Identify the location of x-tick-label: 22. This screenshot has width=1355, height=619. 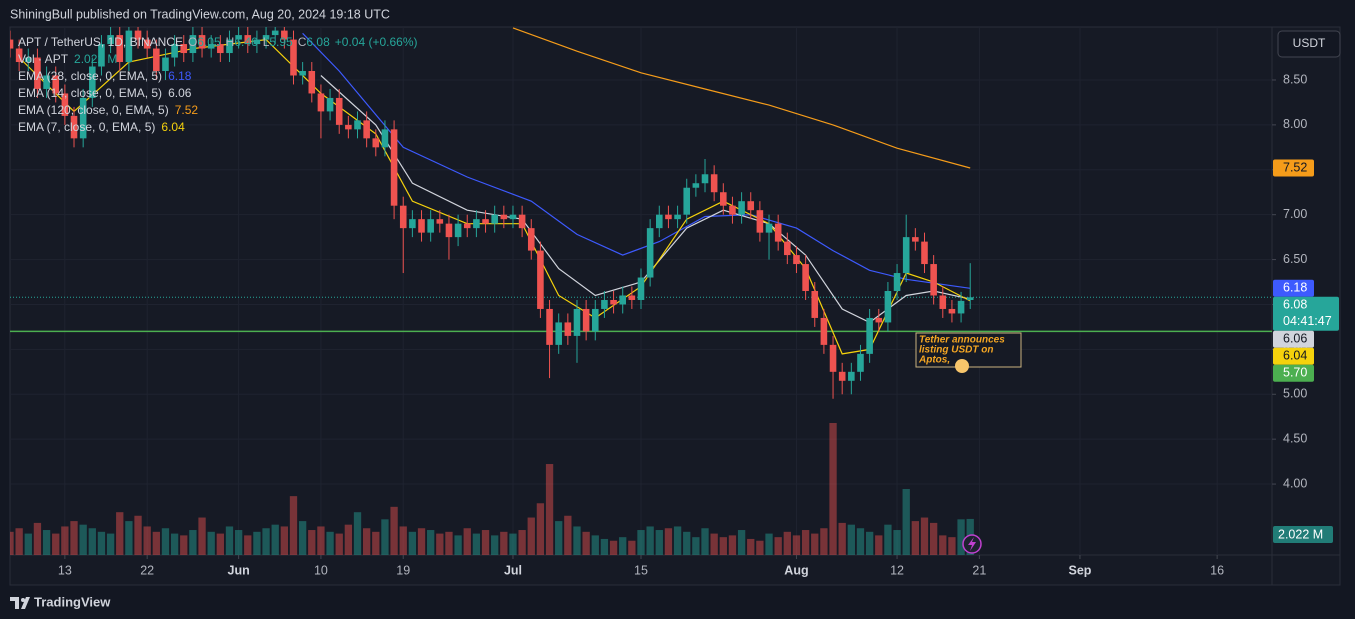
(147, 570).